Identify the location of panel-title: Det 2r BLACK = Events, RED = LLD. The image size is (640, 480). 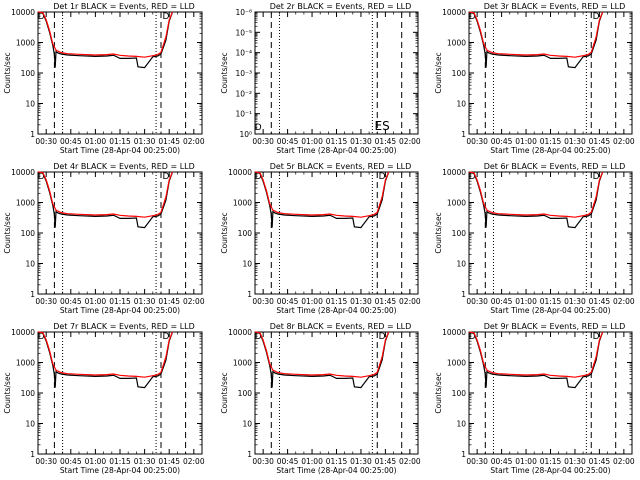
(341, 6).